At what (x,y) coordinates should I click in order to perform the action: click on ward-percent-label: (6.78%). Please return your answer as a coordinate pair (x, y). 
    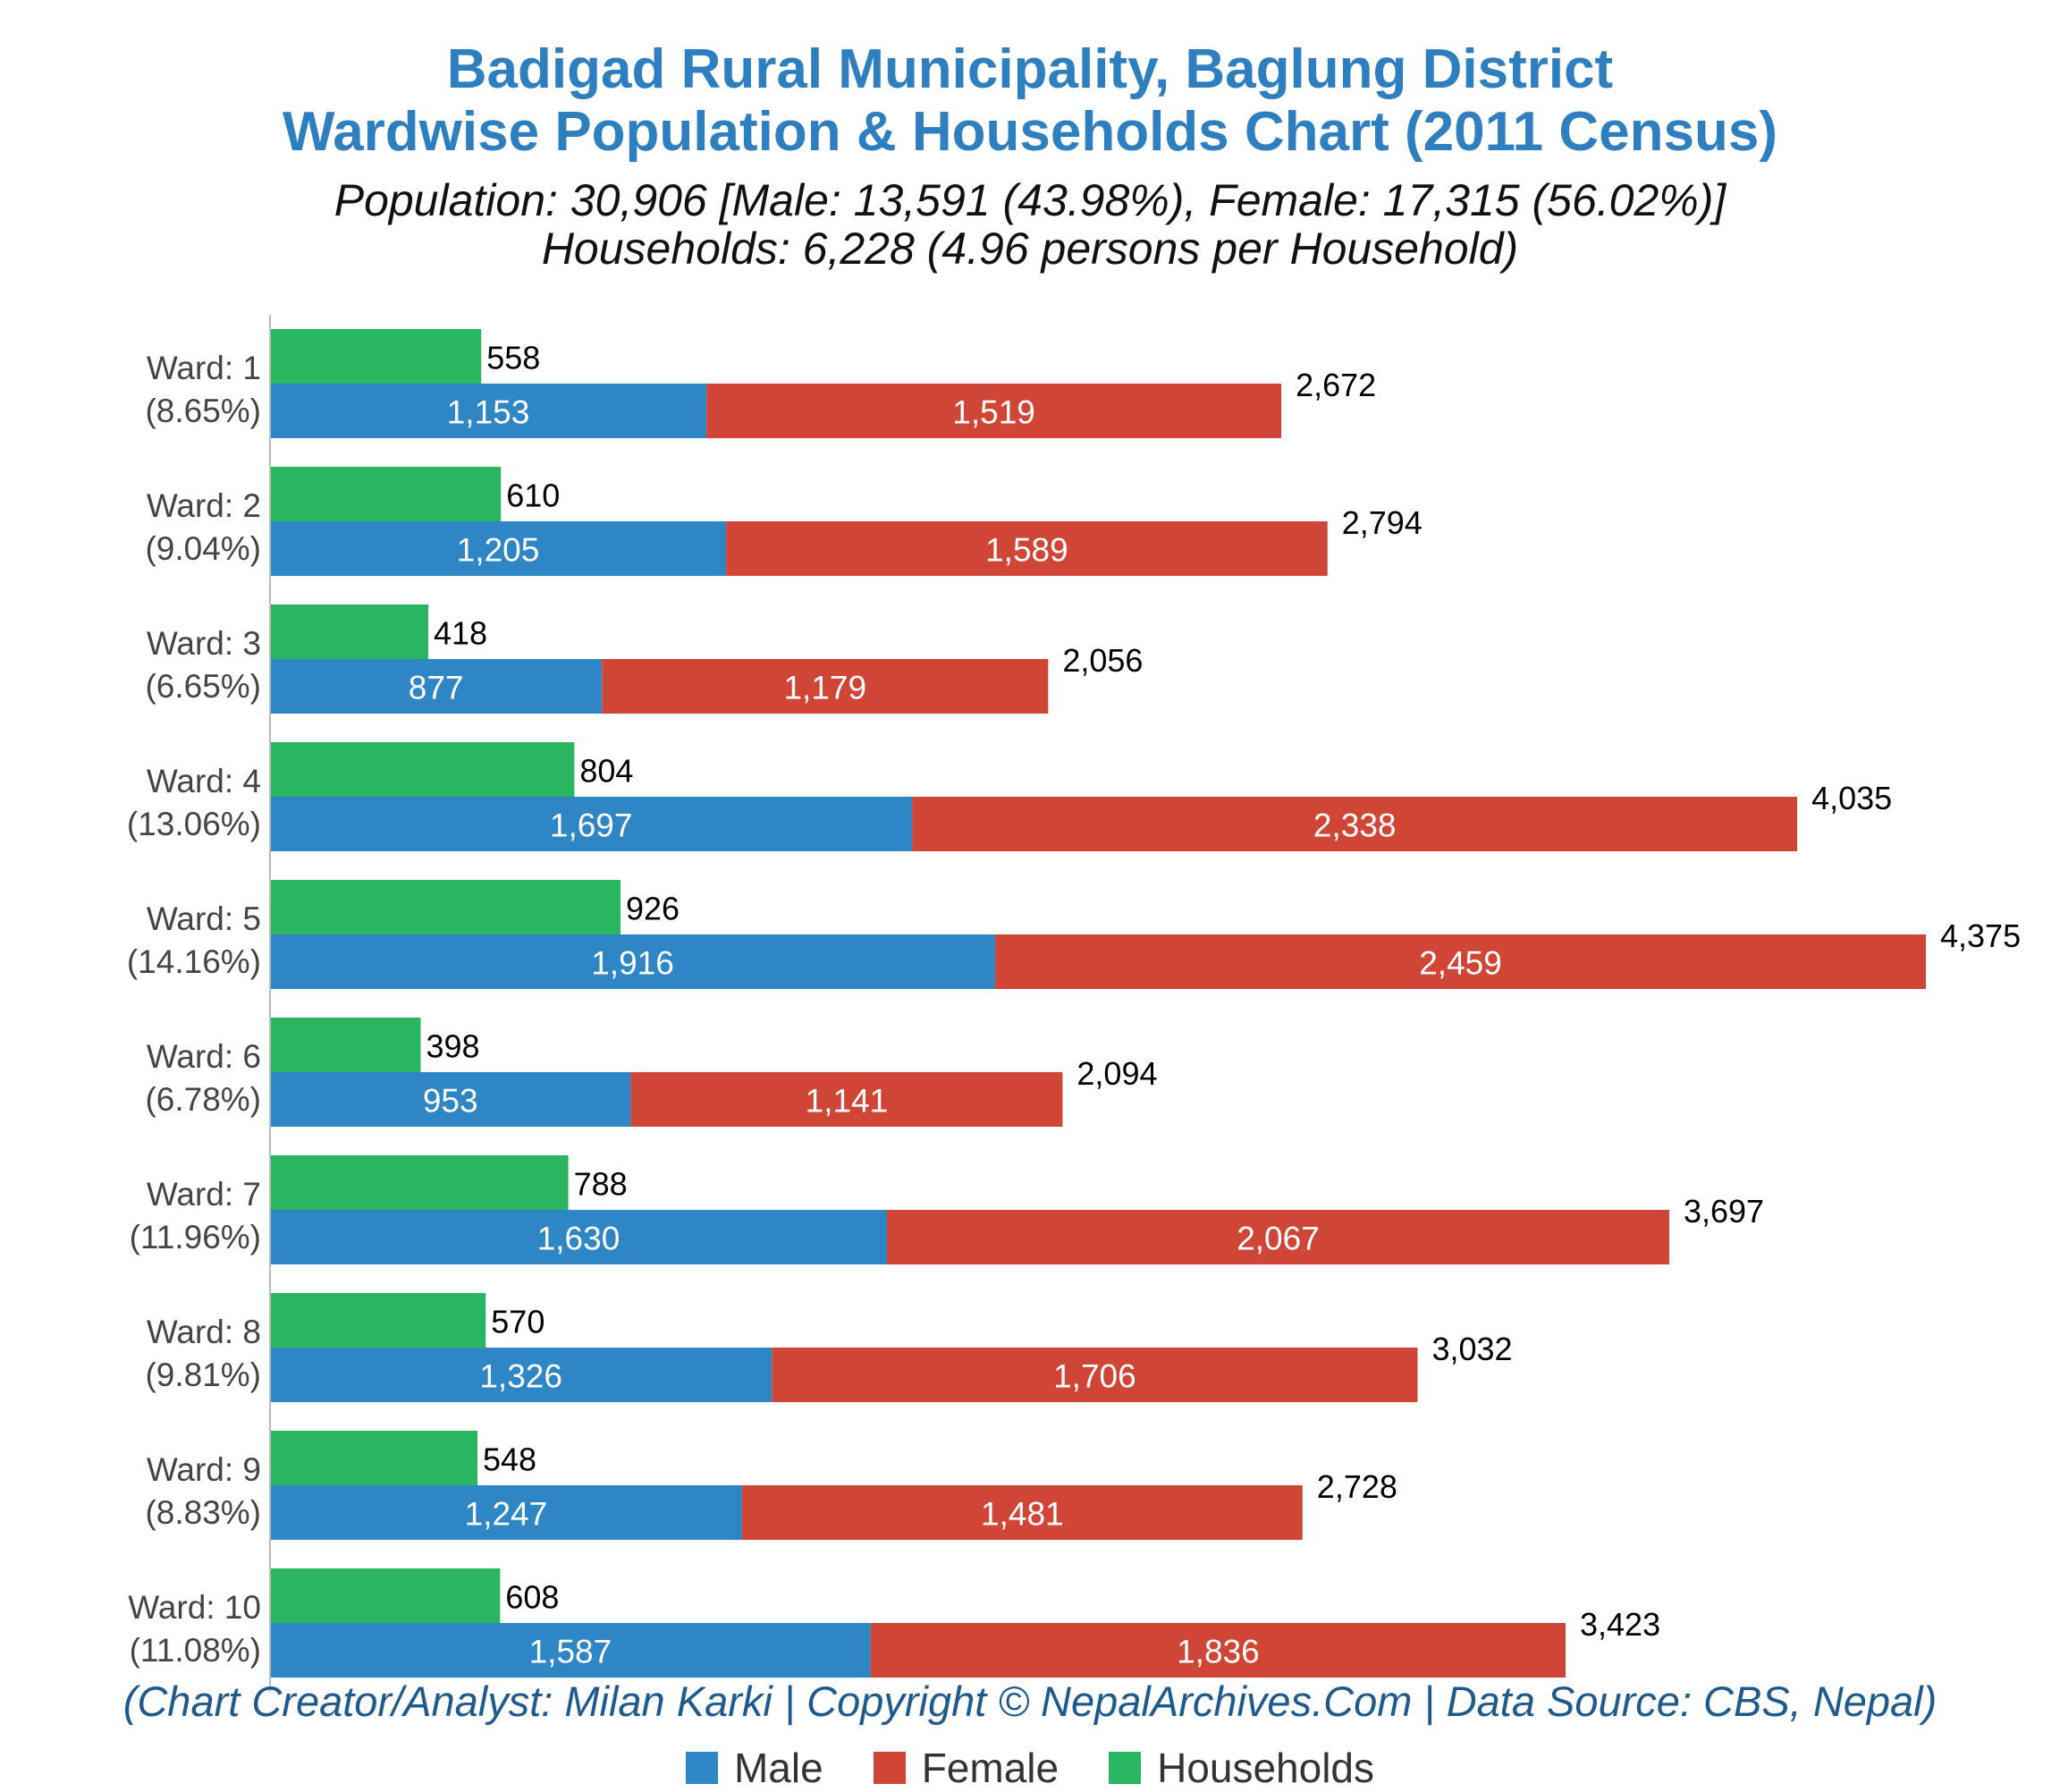
    Looking at the image, I should click on (203, 1099).